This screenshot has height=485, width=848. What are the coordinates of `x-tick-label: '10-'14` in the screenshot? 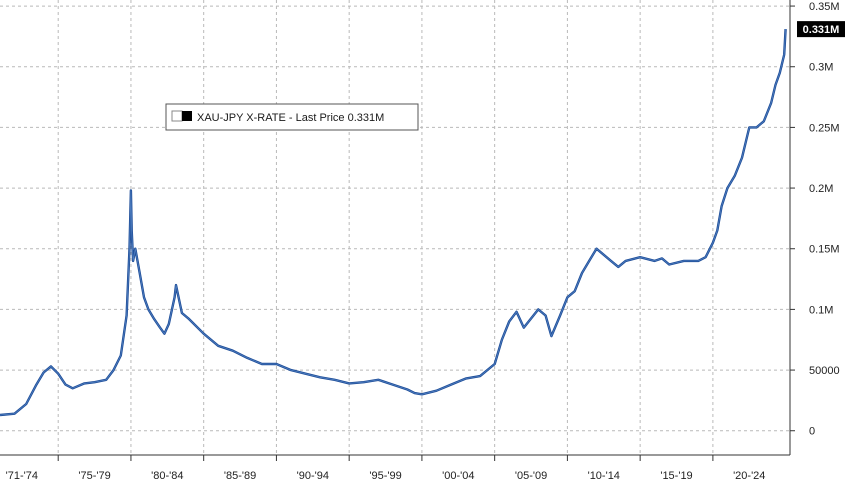 It's located at (604, 476).